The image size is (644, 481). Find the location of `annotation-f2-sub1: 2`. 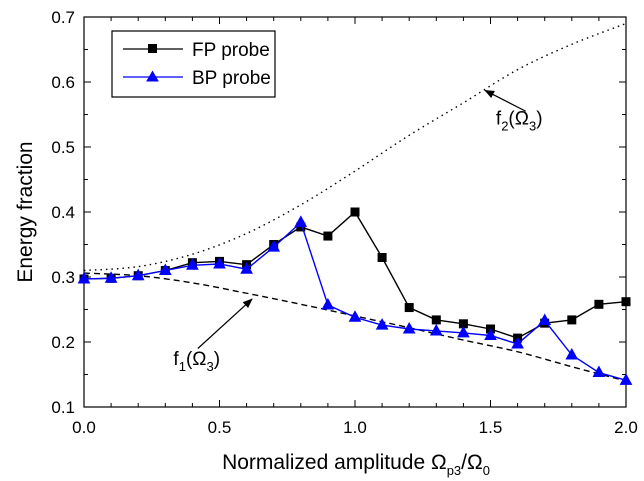

annotation-f2-sub1: 2 is located at coordinates (504, 125).